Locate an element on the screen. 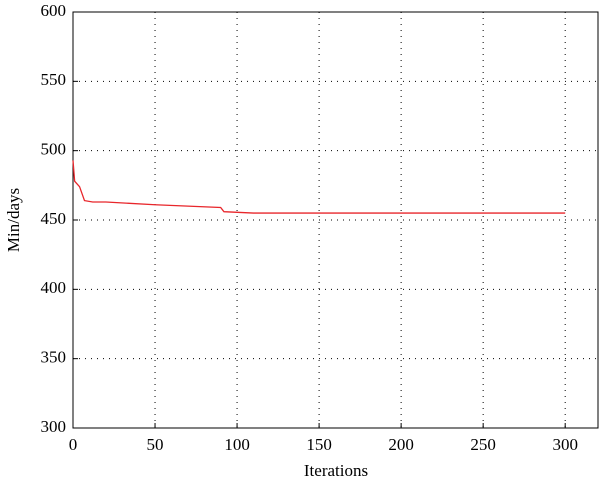  y-tick-label: 350 is located at coordinates (54, 357).